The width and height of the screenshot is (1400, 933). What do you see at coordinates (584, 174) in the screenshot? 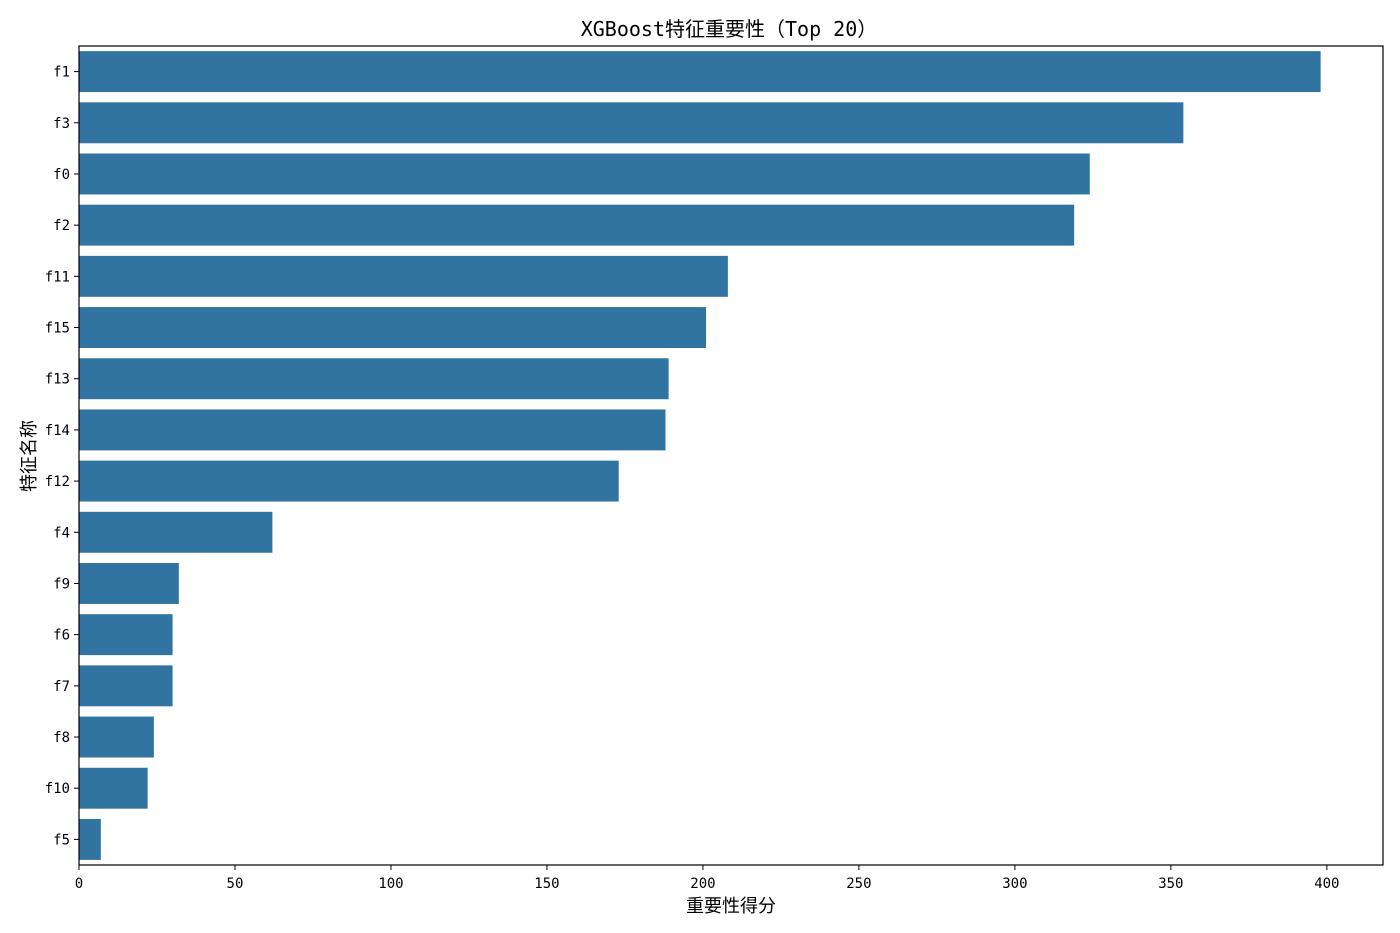
I see `bar-f0` at bounding box center [584, 174].